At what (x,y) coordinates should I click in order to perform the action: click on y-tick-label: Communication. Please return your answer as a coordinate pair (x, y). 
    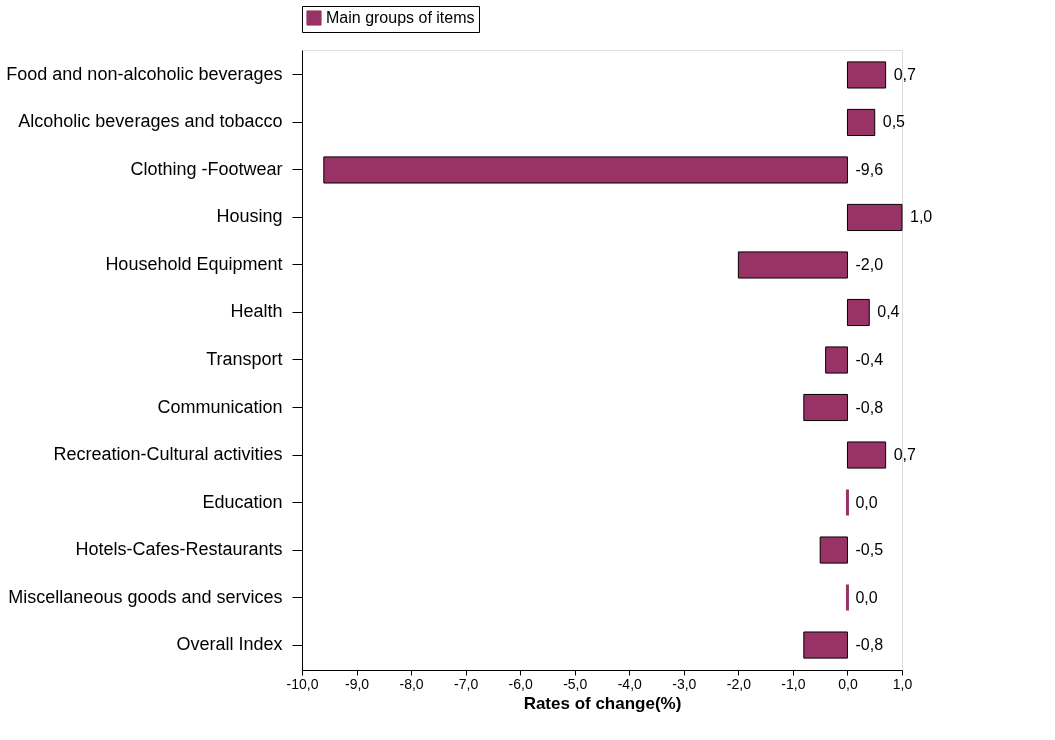
    Looking at the image, I should click on (220, 406).